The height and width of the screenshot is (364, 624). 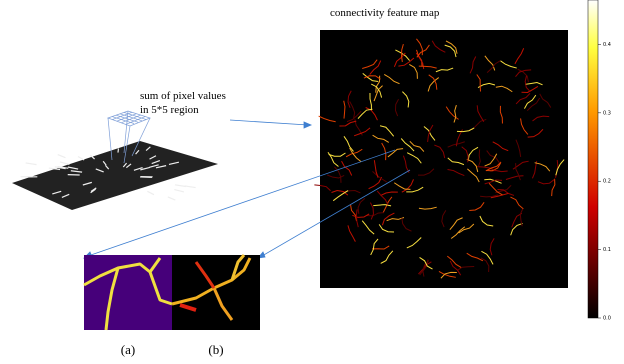 What do you see at coordinates (607, 182) in the screenshot?
I see `colorbar-tick-label: 0.2` at bounding box center [607, 182].